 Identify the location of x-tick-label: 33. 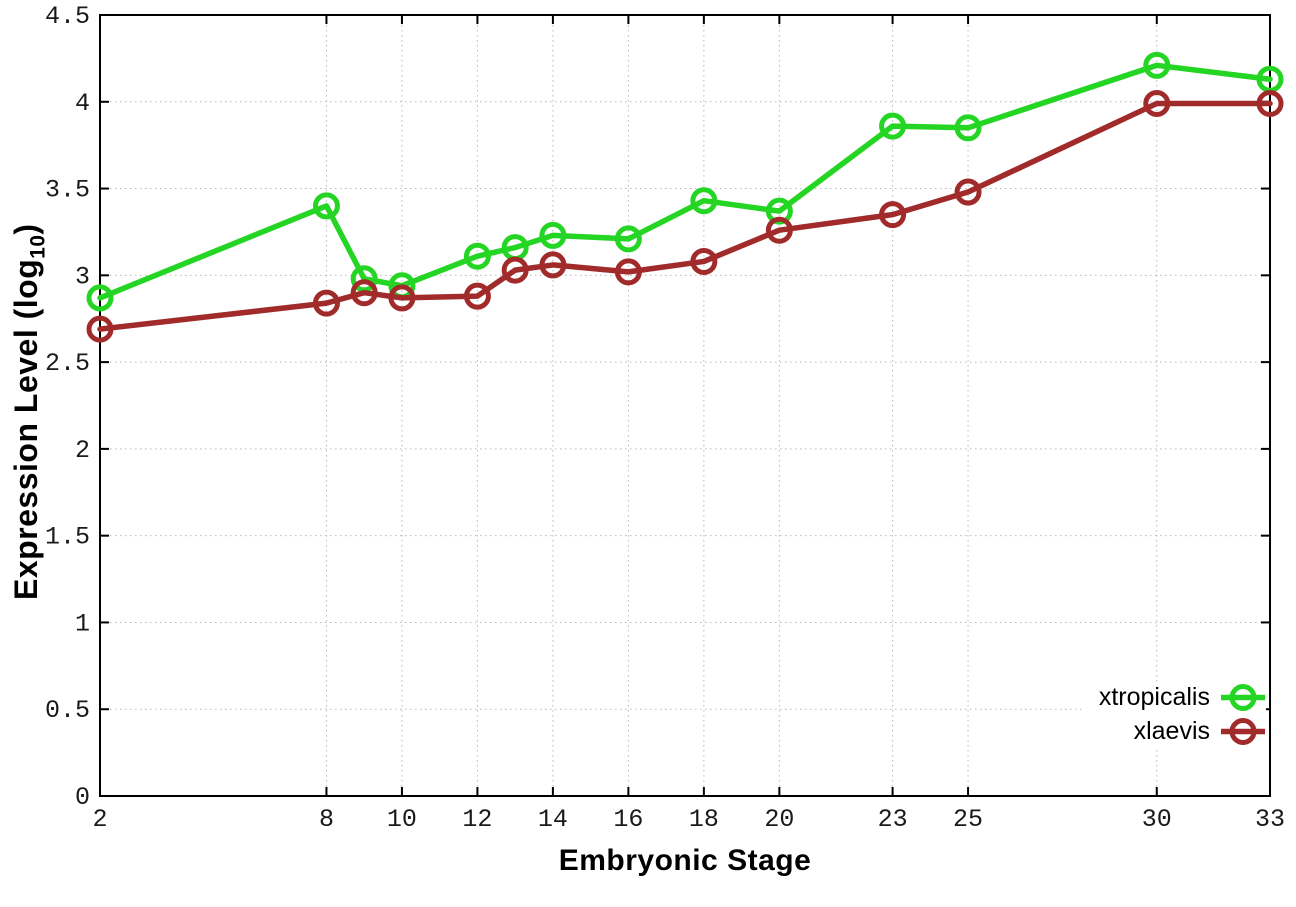
(1270, 819).